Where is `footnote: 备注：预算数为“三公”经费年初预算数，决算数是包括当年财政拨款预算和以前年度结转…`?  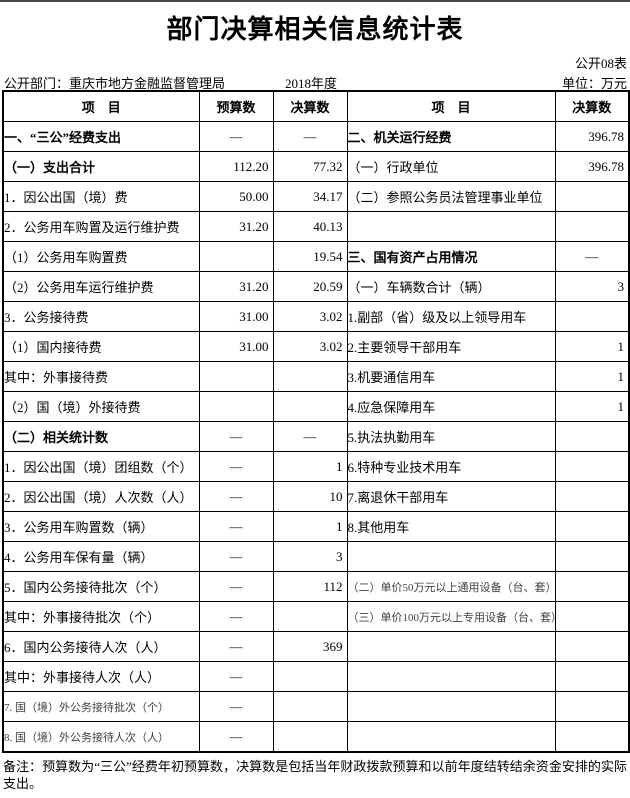 footnote: 备注：预算数为“三公”经费年初预算数，决算数是包括当年财政拨款预算和以前年度结转… is located at coordinates (315, 775).